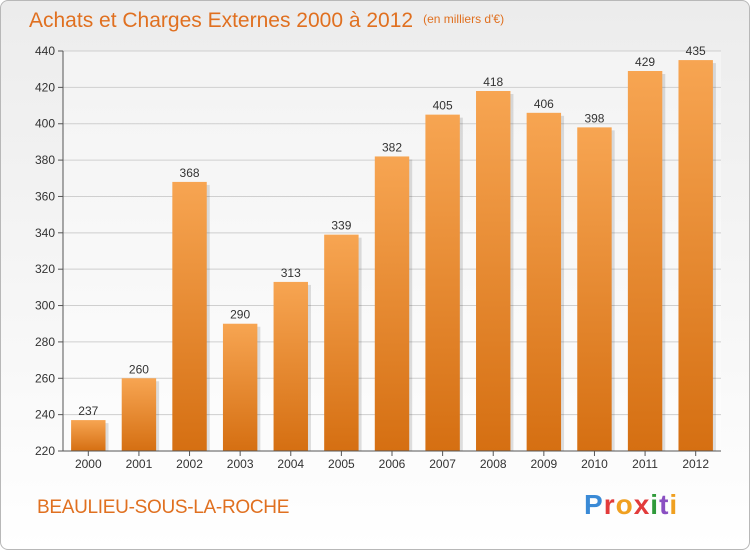 The height and width of the screenshot is (550, 750). Describe the element at coordinates (88, 411) in the screenshot. I see `bar-value-label: 237` at that location.